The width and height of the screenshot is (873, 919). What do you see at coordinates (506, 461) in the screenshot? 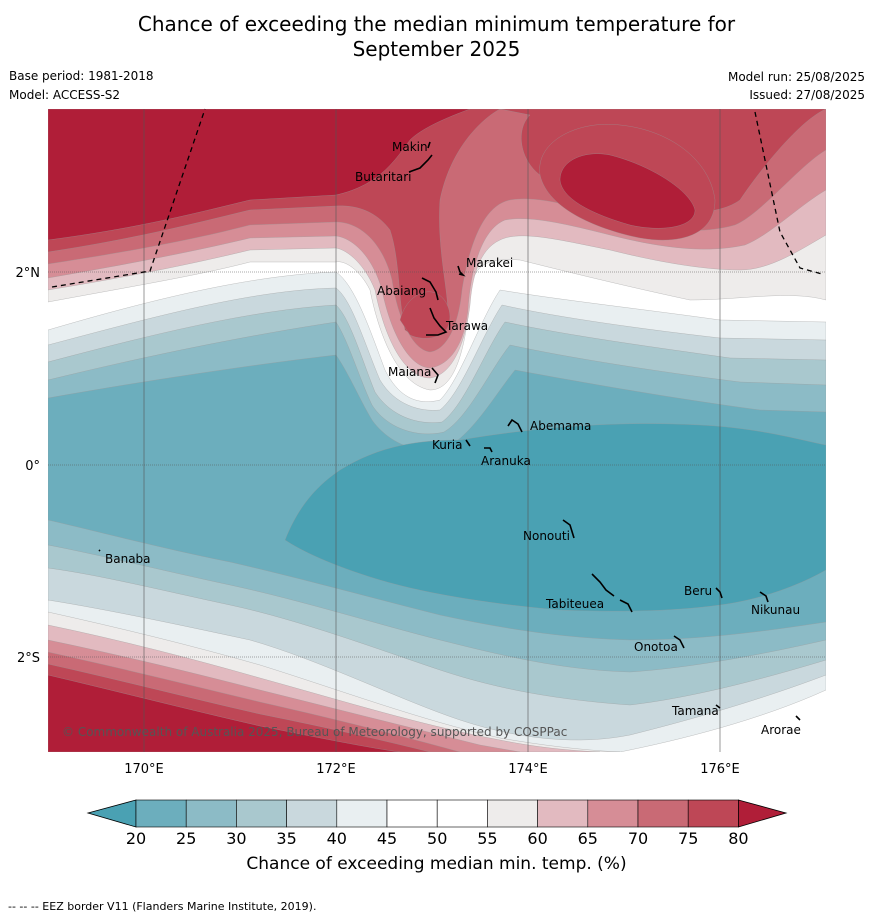
I see `place-label-aranuka: Aranuka` at bounding box center [506, 461].